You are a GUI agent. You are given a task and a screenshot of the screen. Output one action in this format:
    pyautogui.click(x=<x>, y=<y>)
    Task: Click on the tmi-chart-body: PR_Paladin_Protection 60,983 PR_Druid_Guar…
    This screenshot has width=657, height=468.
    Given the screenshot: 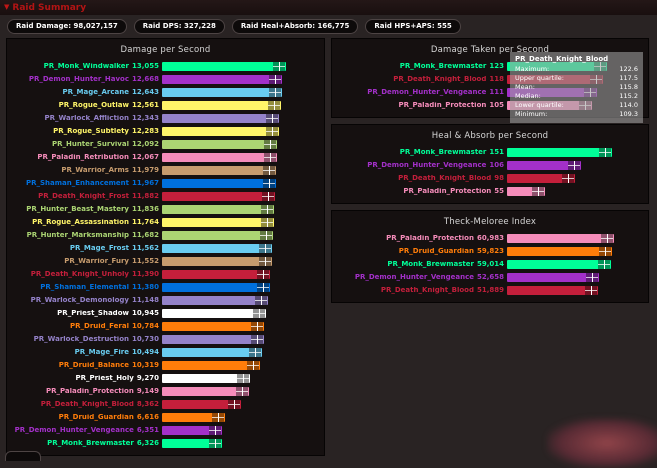 What is the action you would take?
    pyautogui.click(x=490, y=264)
    